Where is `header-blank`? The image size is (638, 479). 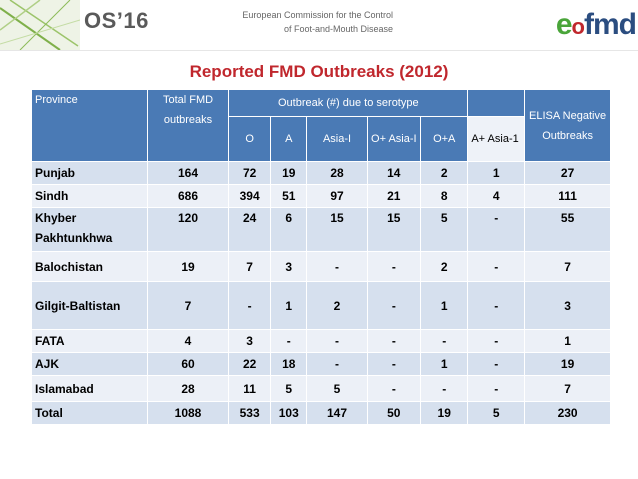 header-blank is located at coordinates (496, 103).